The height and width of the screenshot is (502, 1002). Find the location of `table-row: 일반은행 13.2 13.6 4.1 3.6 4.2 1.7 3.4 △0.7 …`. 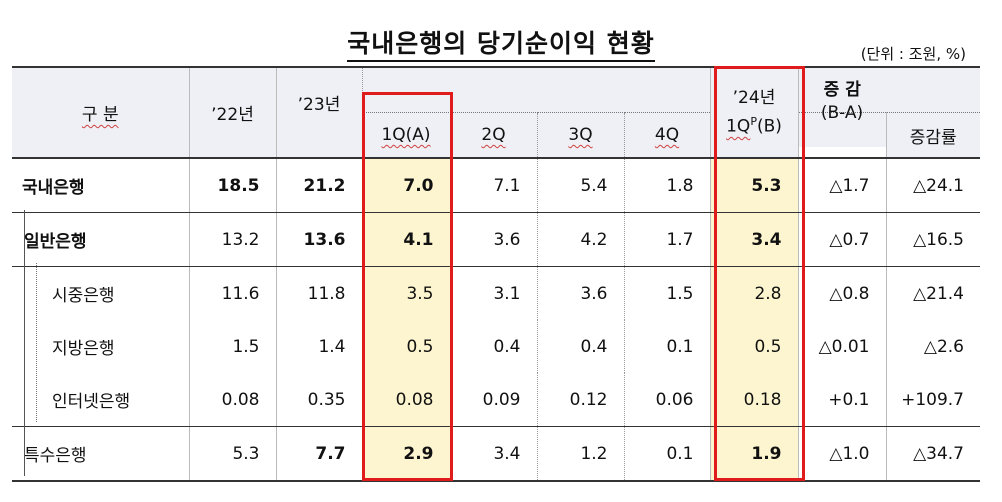

table-row: 일반은행 13.2 13.6 4.1 3.6 4.2 1.7 3.4 △0.7 … is located at coordinates (496, 239).